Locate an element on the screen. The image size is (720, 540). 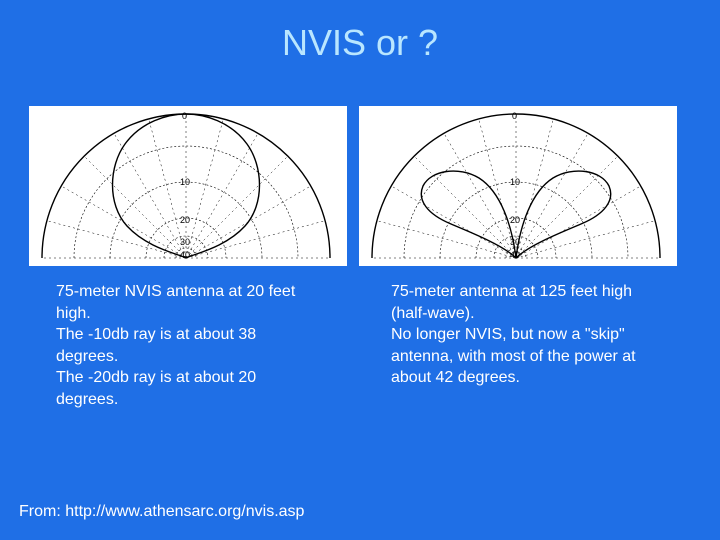
left-polar-plot-svg: 0 10 20 30 40 is located at coordinates (186, 185).